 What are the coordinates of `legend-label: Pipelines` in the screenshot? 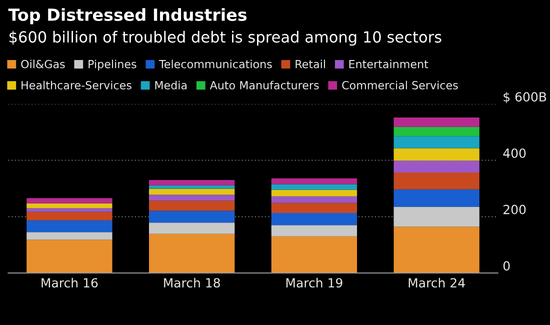 It's located at (112, 65).